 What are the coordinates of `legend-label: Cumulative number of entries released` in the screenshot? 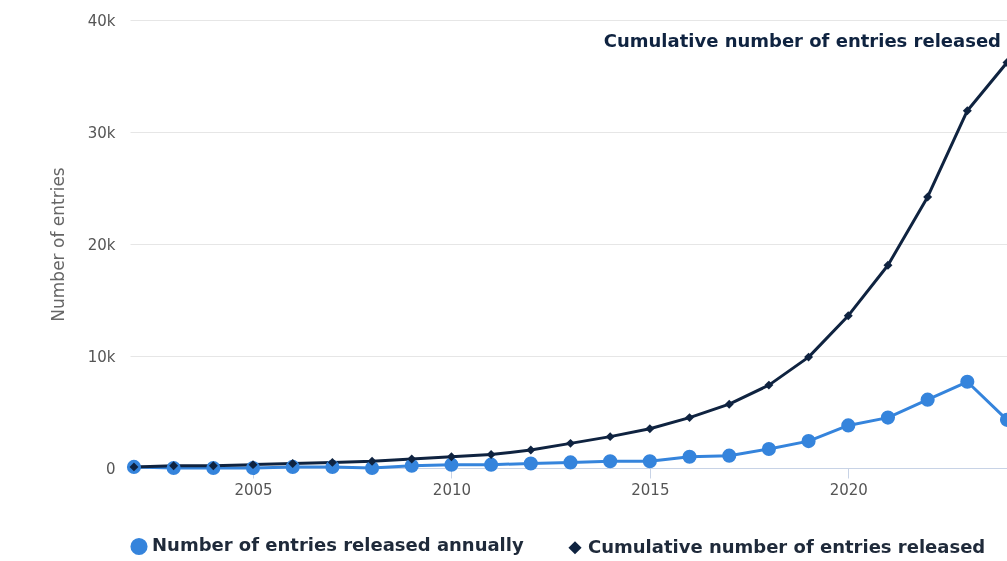 It's located at (787, 546).